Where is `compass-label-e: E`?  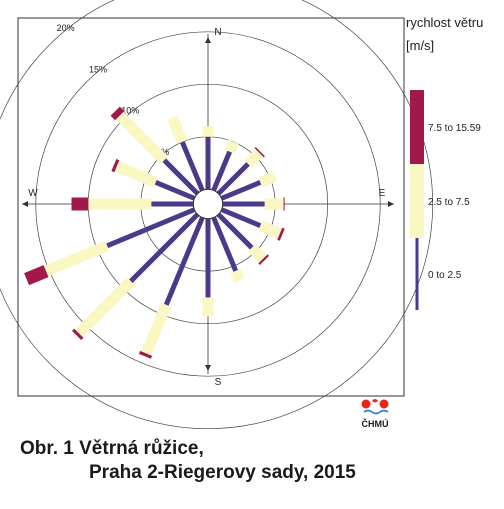 compass-label-e: E is located at coordinates (382, 193).